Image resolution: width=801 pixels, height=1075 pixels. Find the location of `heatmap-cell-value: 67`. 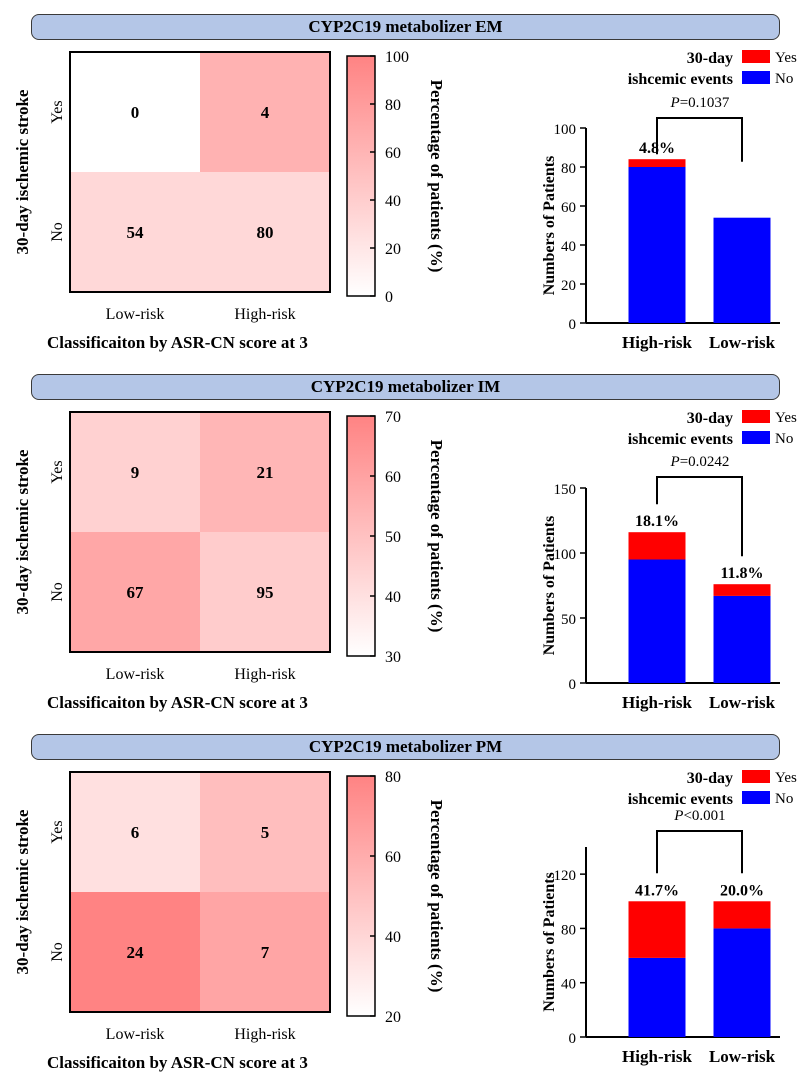

heatmap-cell-value: 67 is located at coordinates (136, 592).